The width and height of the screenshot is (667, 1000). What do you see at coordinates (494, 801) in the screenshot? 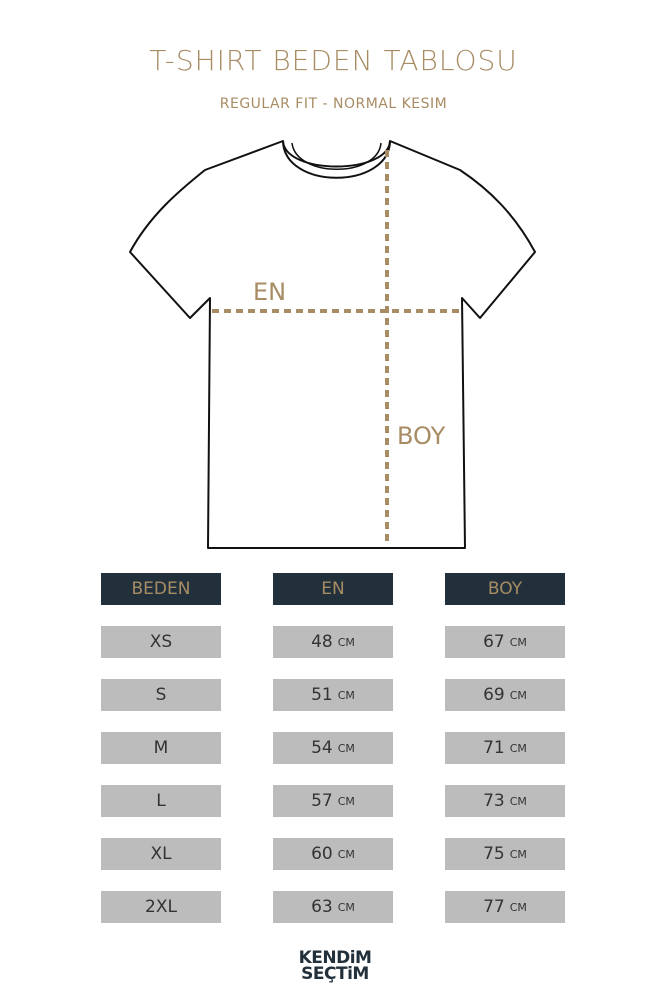
I see `length-cell-value: 73` at bounding box center [494, 801].